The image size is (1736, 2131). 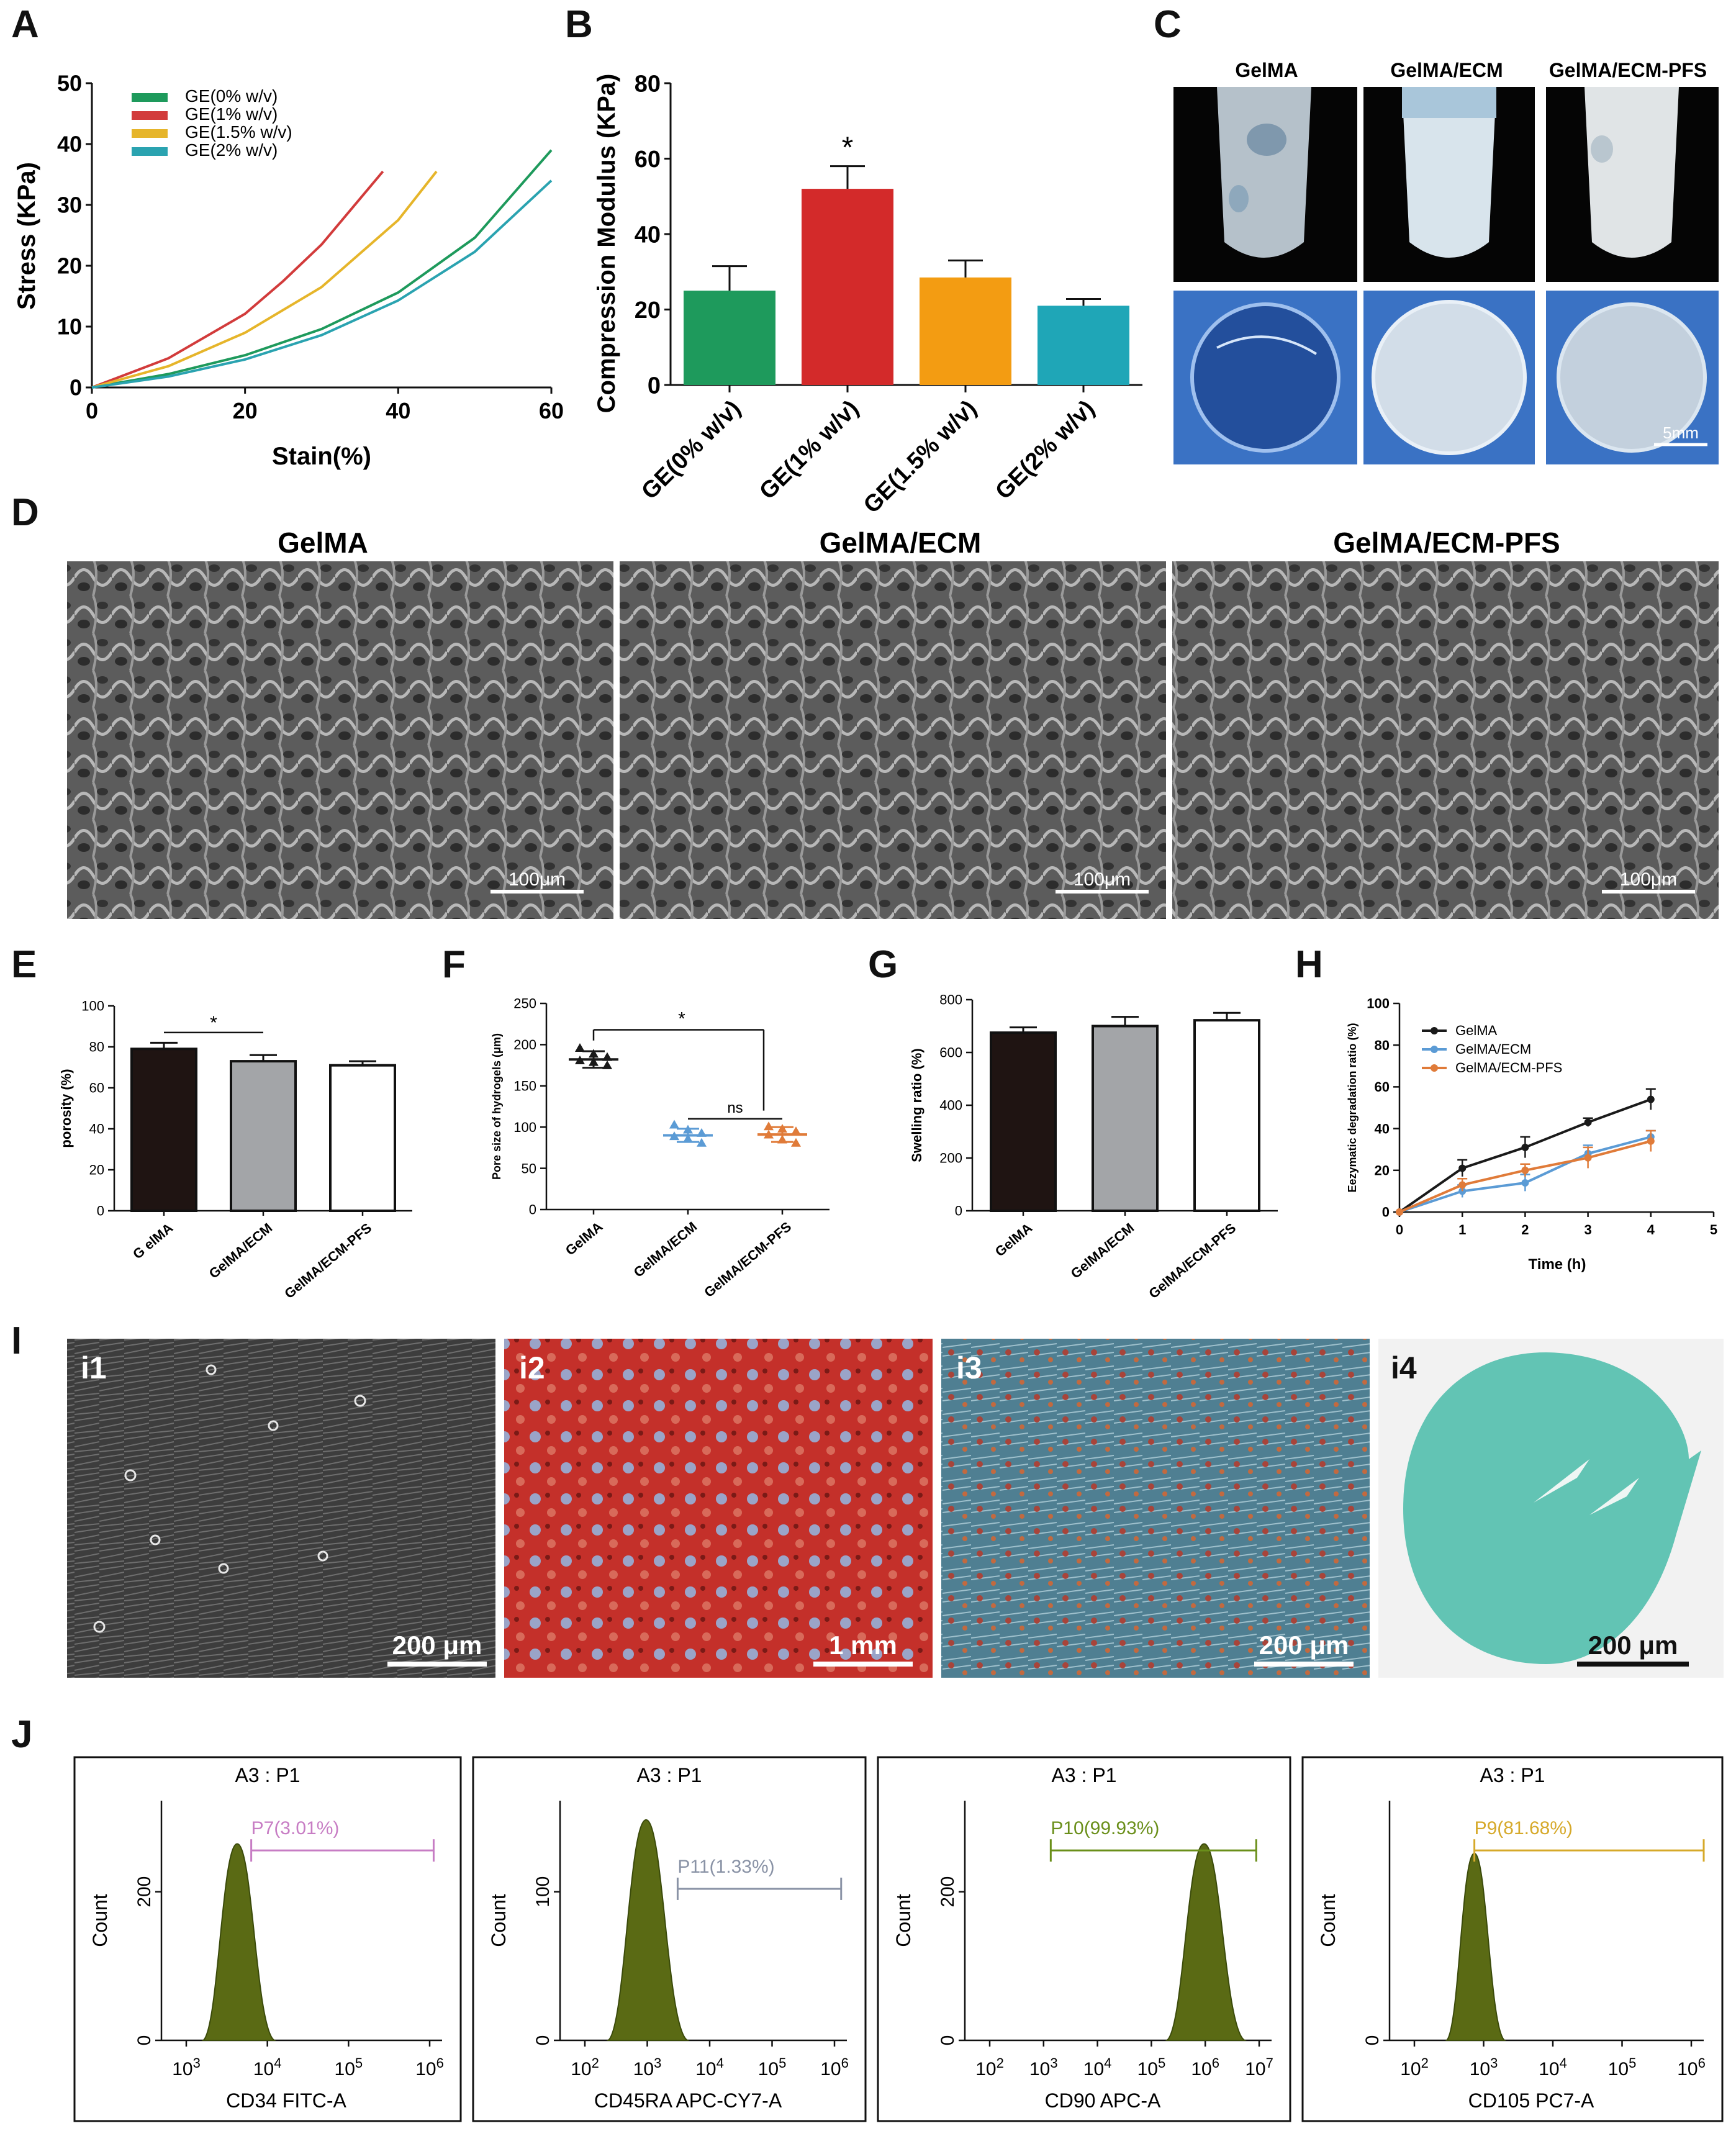 I want to click on x-tick-label: GE(0% w/v), so click(x=691, y=451).